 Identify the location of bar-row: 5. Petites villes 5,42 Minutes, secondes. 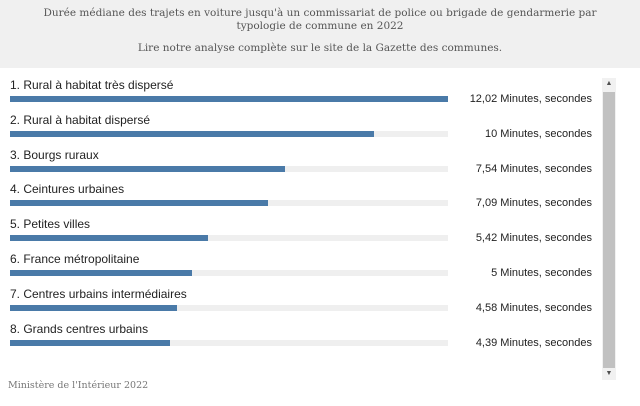
(300, 225).